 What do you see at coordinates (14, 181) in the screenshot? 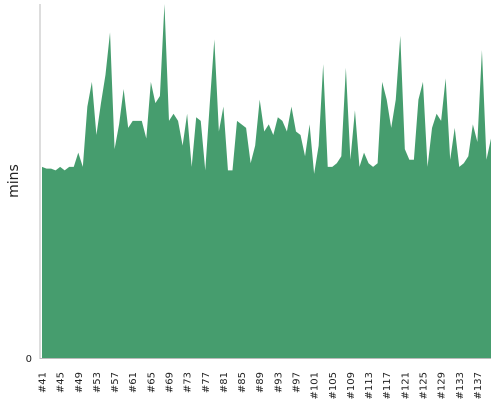
I see `y-axis-title: mins` at bounding box center [14, 181].